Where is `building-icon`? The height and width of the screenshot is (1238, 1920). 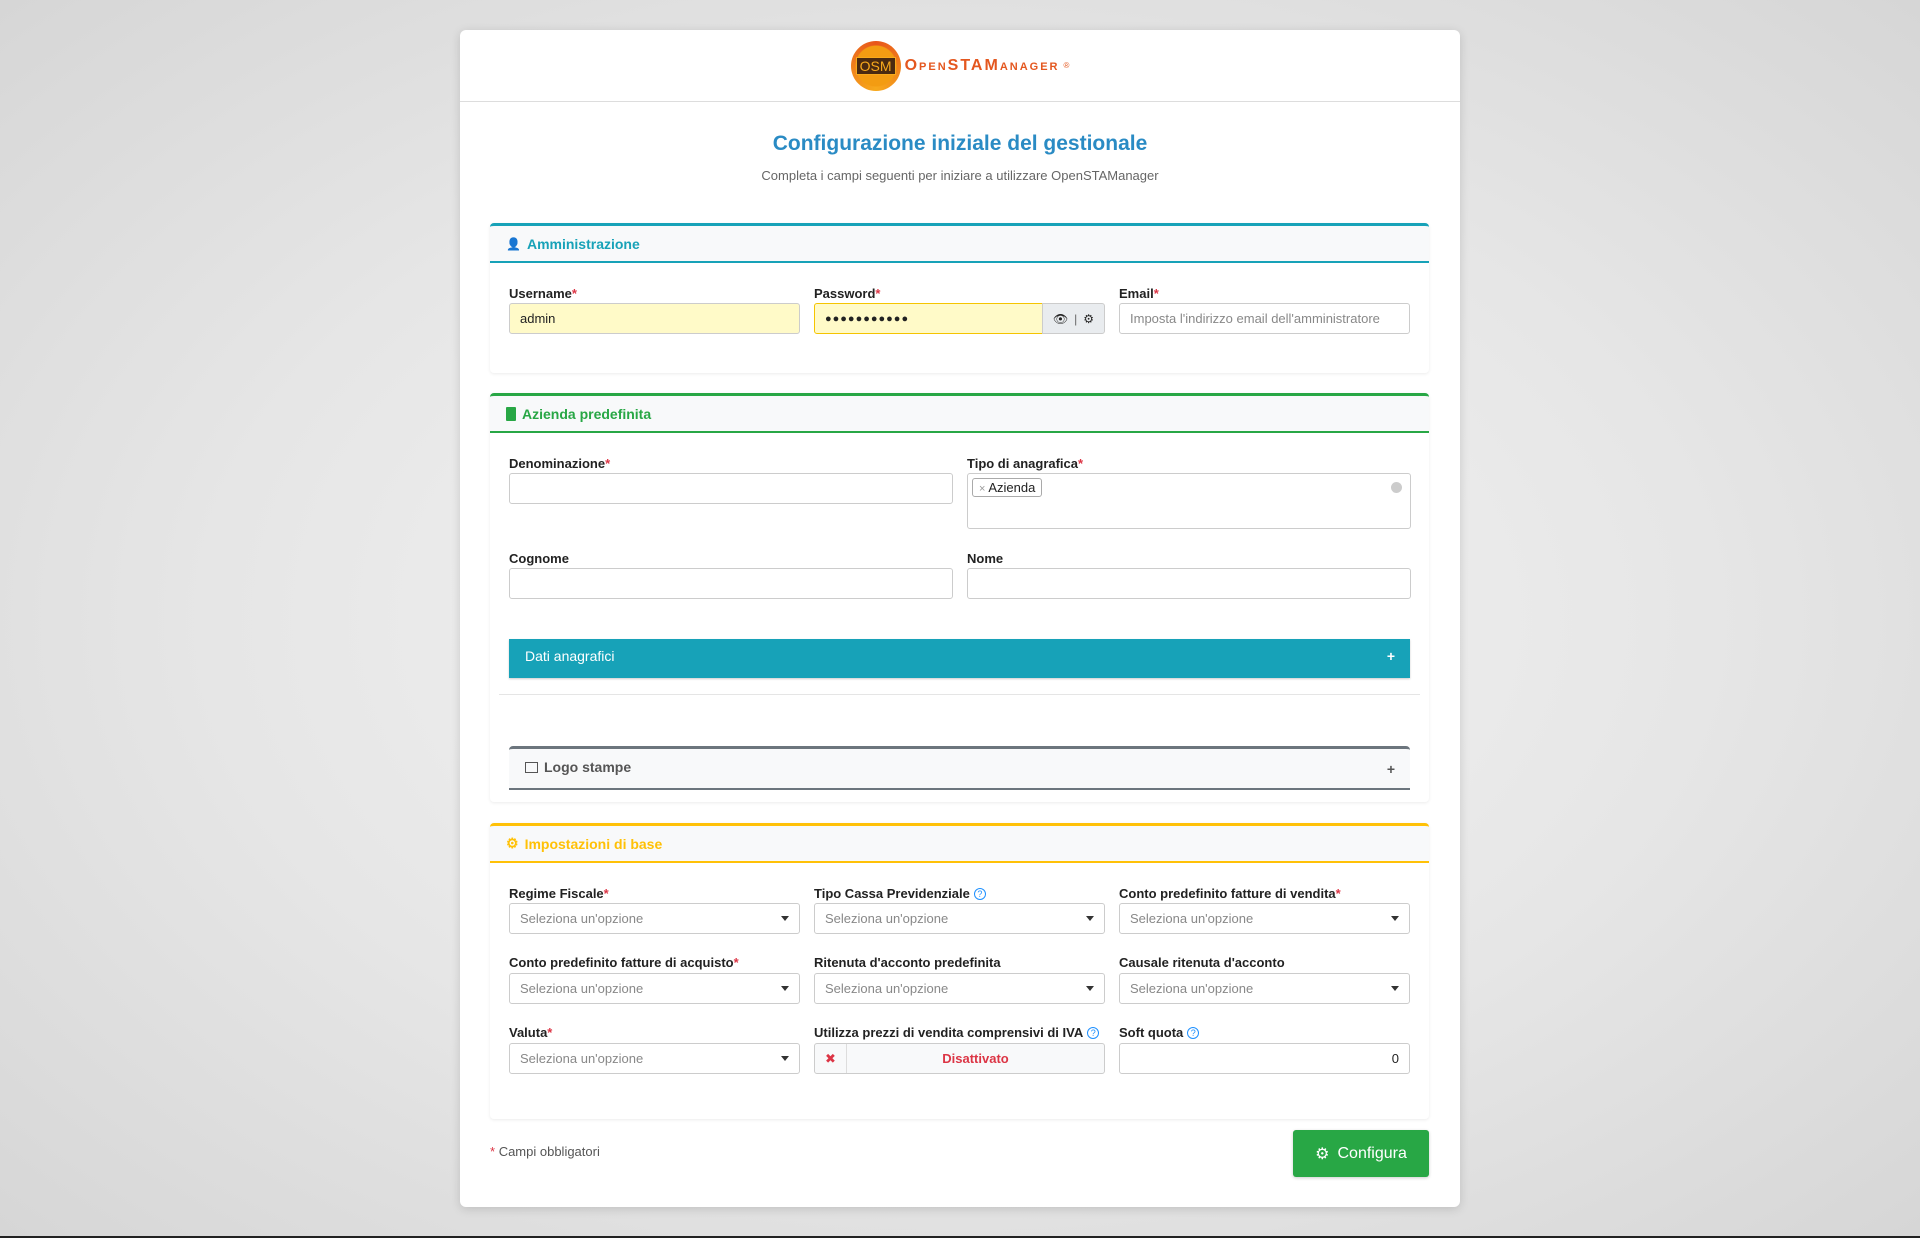
building-icon is located at coordinates (511, 413).